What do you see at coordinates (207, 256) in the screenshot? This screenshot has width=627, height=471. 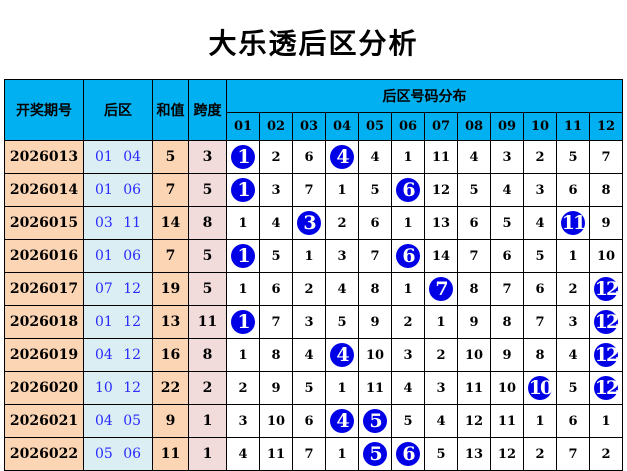 I see `span-cell: 5` at bounding box center [207, 256].